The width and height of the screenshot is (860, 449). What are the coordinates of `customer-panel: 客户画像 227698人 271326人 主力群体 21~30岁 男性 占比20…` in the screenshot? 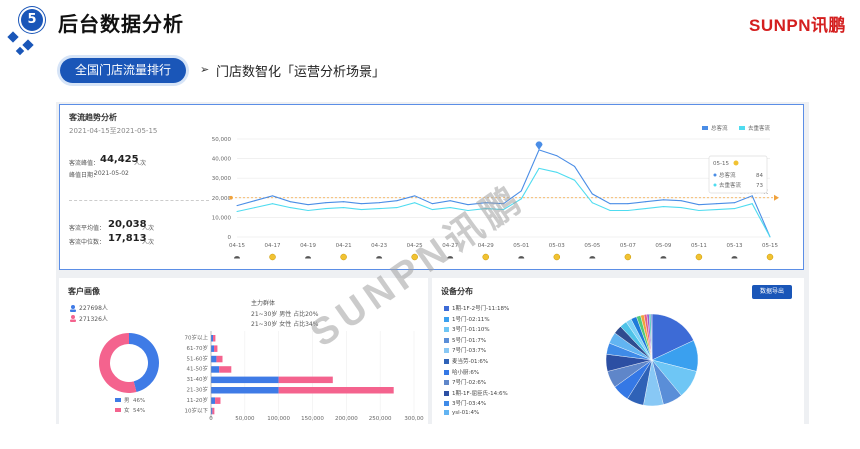 It's located at (243, 351).